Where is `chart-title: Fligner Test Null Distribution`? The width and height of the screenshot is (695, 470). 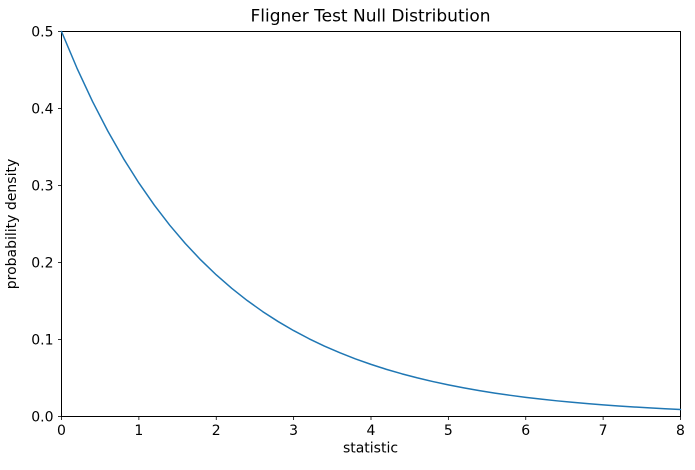 chart-title: Fligner Test Null Distribution is located at coordinates (370, 17).